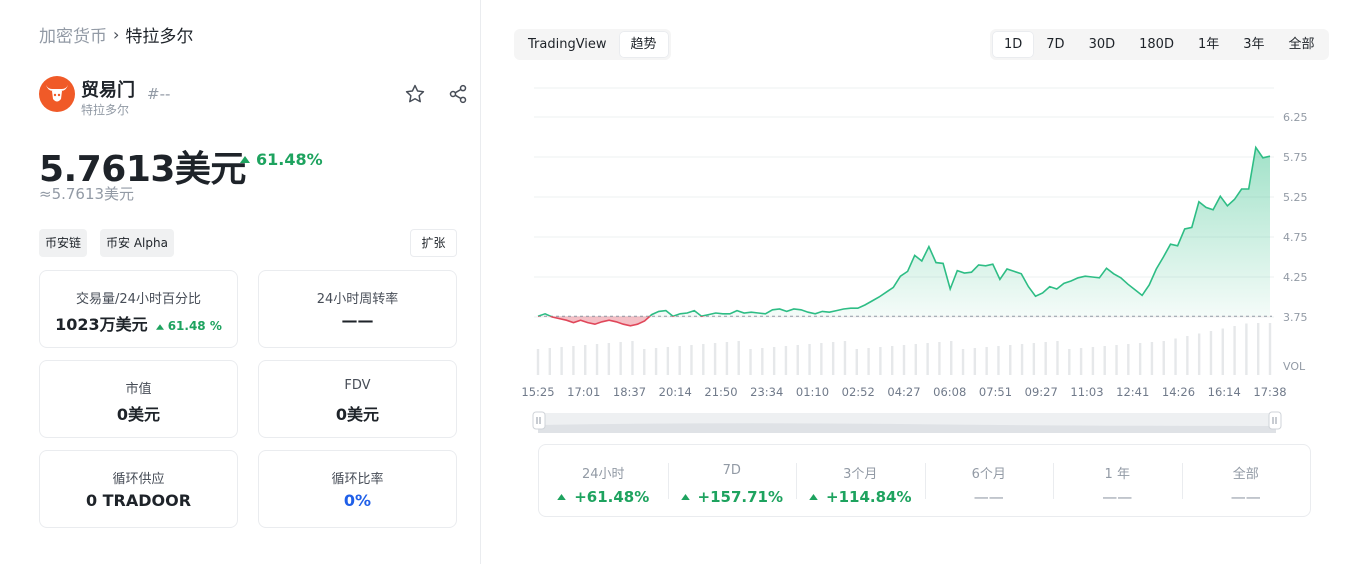 This screenshot has width=1369, height=564. What do you see at coordinates (63, 243) in the screenshot?
I see `tag-bnb-chain: 币安链` at bounding box center [63, 243].